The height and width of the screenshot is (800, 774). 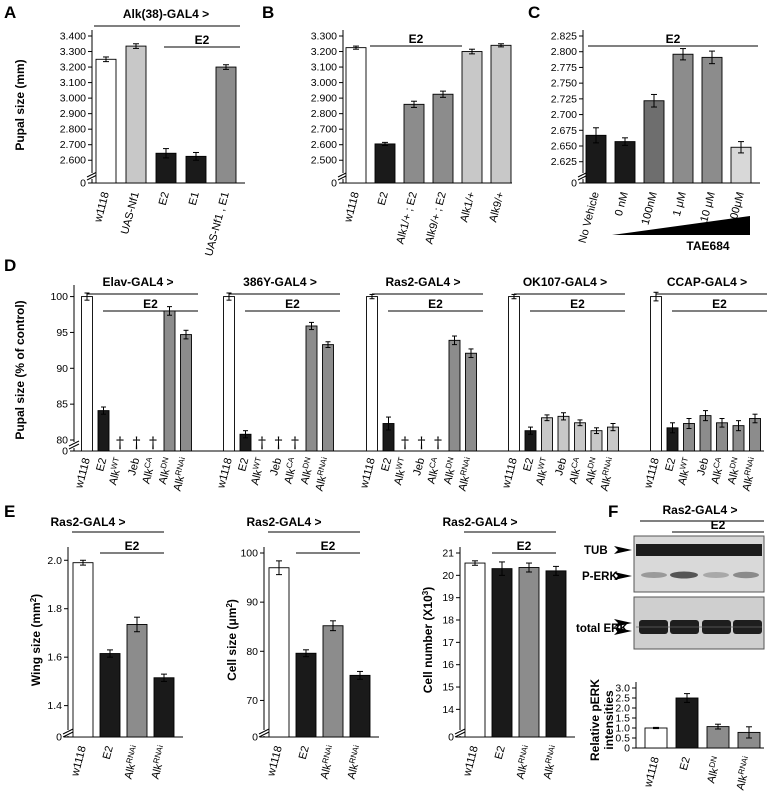 What do you see at coordinates (708, 207) in the screenshot?
I see `category-label: 10 μM` at bounding box center [708, 207].